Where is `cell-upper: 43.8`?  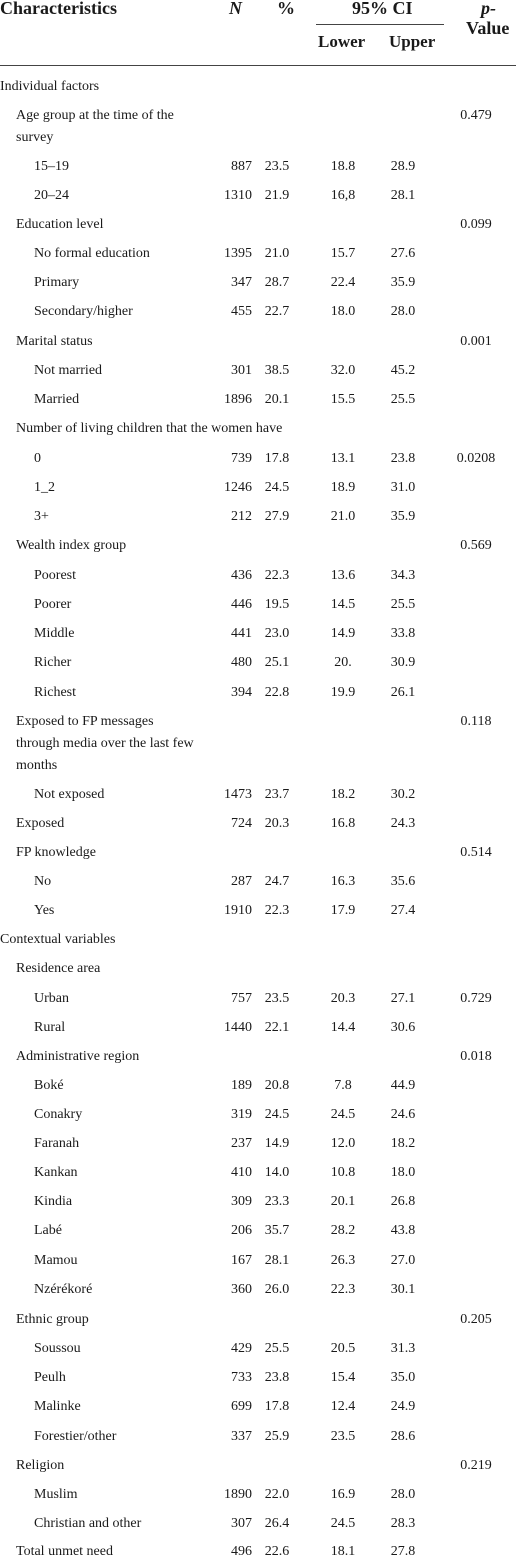
cell-upper: 43.8 is located at coordinates (403, 1230).